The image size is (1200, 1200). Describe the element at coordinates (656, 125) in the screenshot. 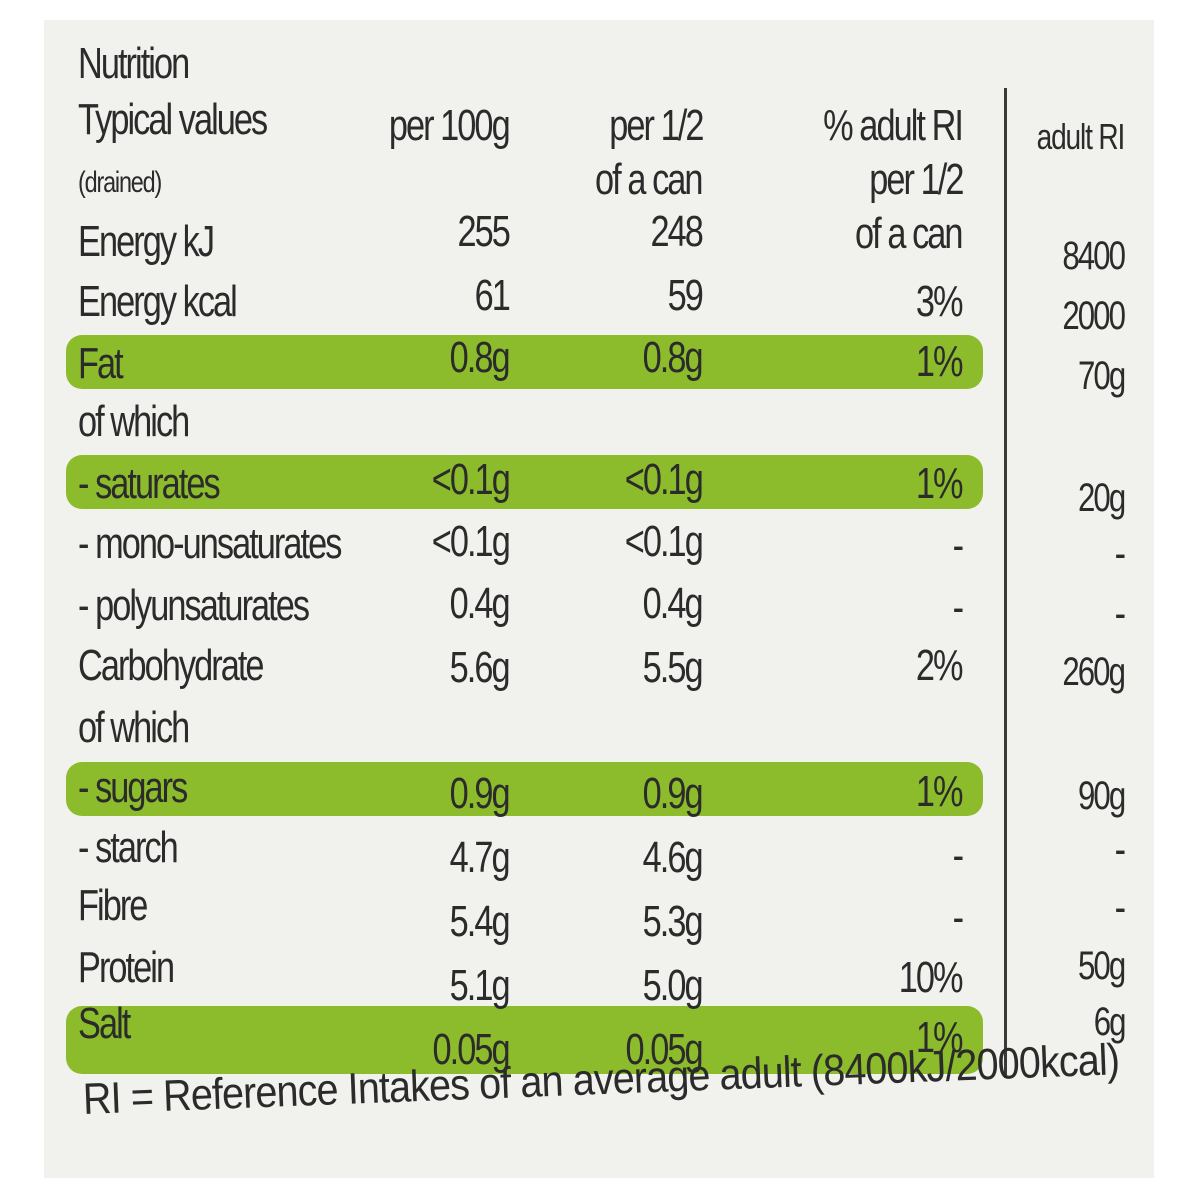

I see `col-perhalf-header-1: per 1/2` at that location.